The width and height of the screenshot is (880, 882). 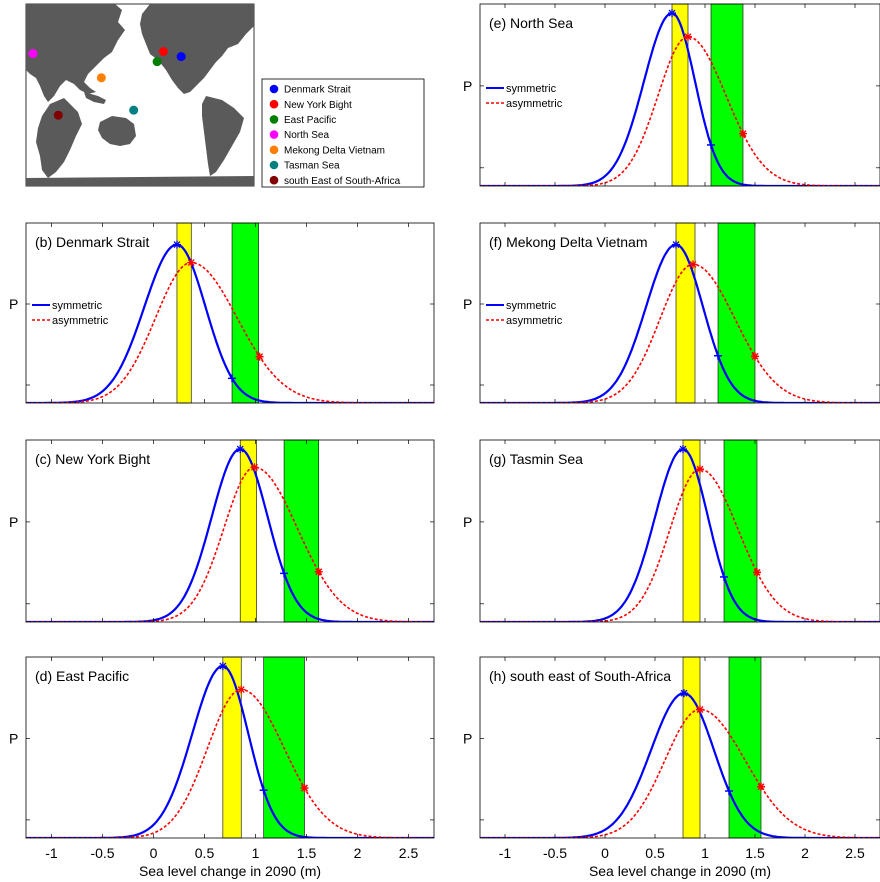 What do you see at coordinates (310, 120) in the screenshot?
I see `legend-label: East Pacific` at bounding box center [310, 120].